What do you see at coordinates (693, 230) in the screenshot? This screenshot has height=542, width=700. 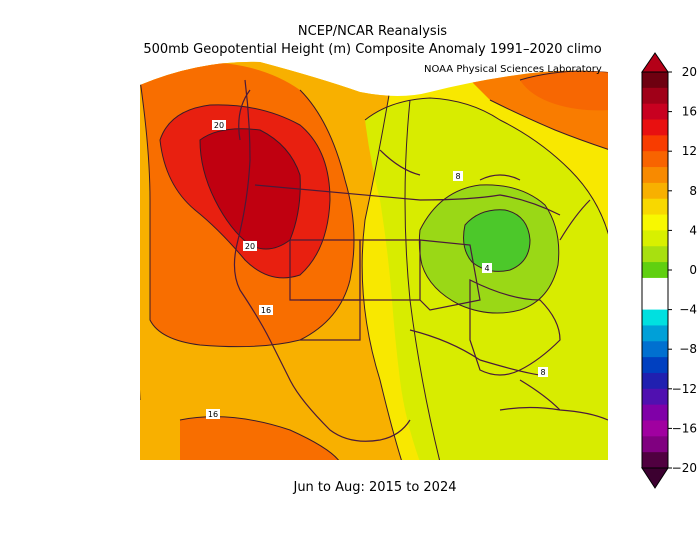 I see `colorbar-tick-label: 4` at bounding box center [693, 230].